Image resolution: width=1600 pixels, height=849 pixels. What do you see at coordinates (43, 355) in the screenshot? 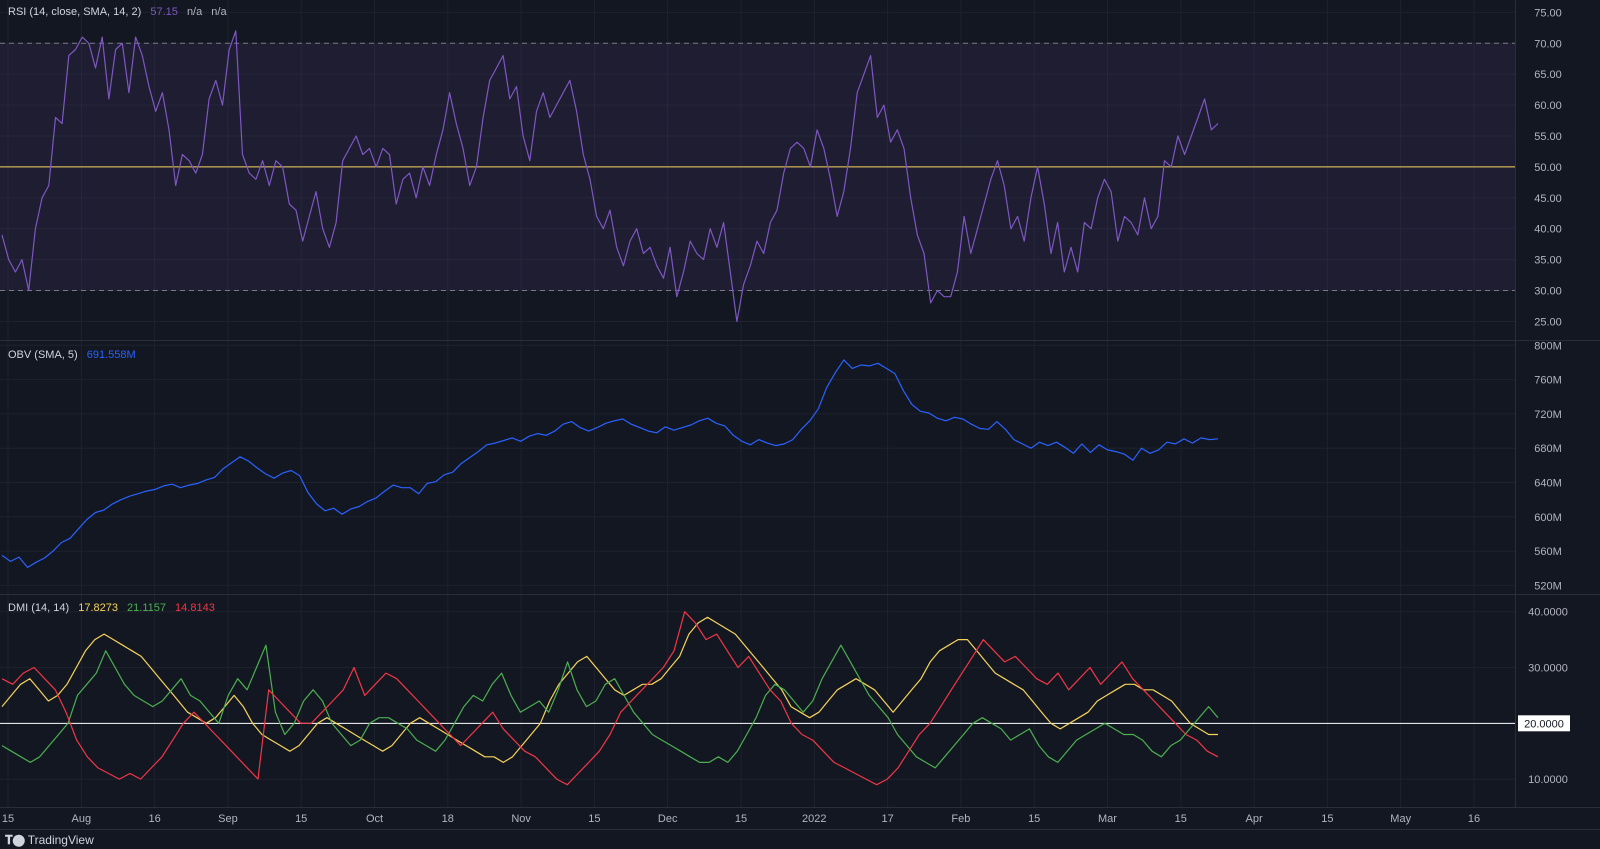
I see `obv-legend-title: OBV (SMA, 5)` at bounding box center [43, 355].